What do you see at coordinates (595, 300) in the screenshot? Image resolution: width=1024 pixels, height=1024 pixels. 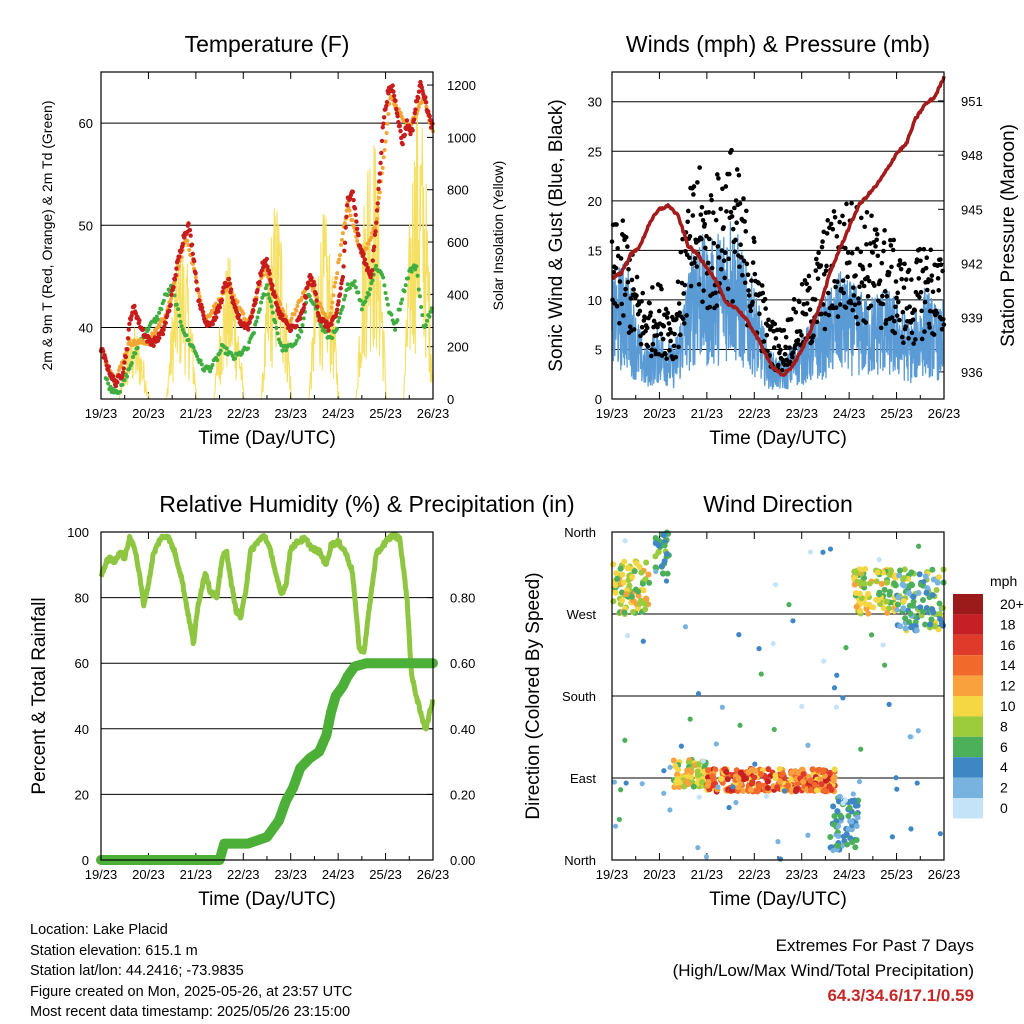 I see `y-tick-label: 10` at bounding box center [595, 300].